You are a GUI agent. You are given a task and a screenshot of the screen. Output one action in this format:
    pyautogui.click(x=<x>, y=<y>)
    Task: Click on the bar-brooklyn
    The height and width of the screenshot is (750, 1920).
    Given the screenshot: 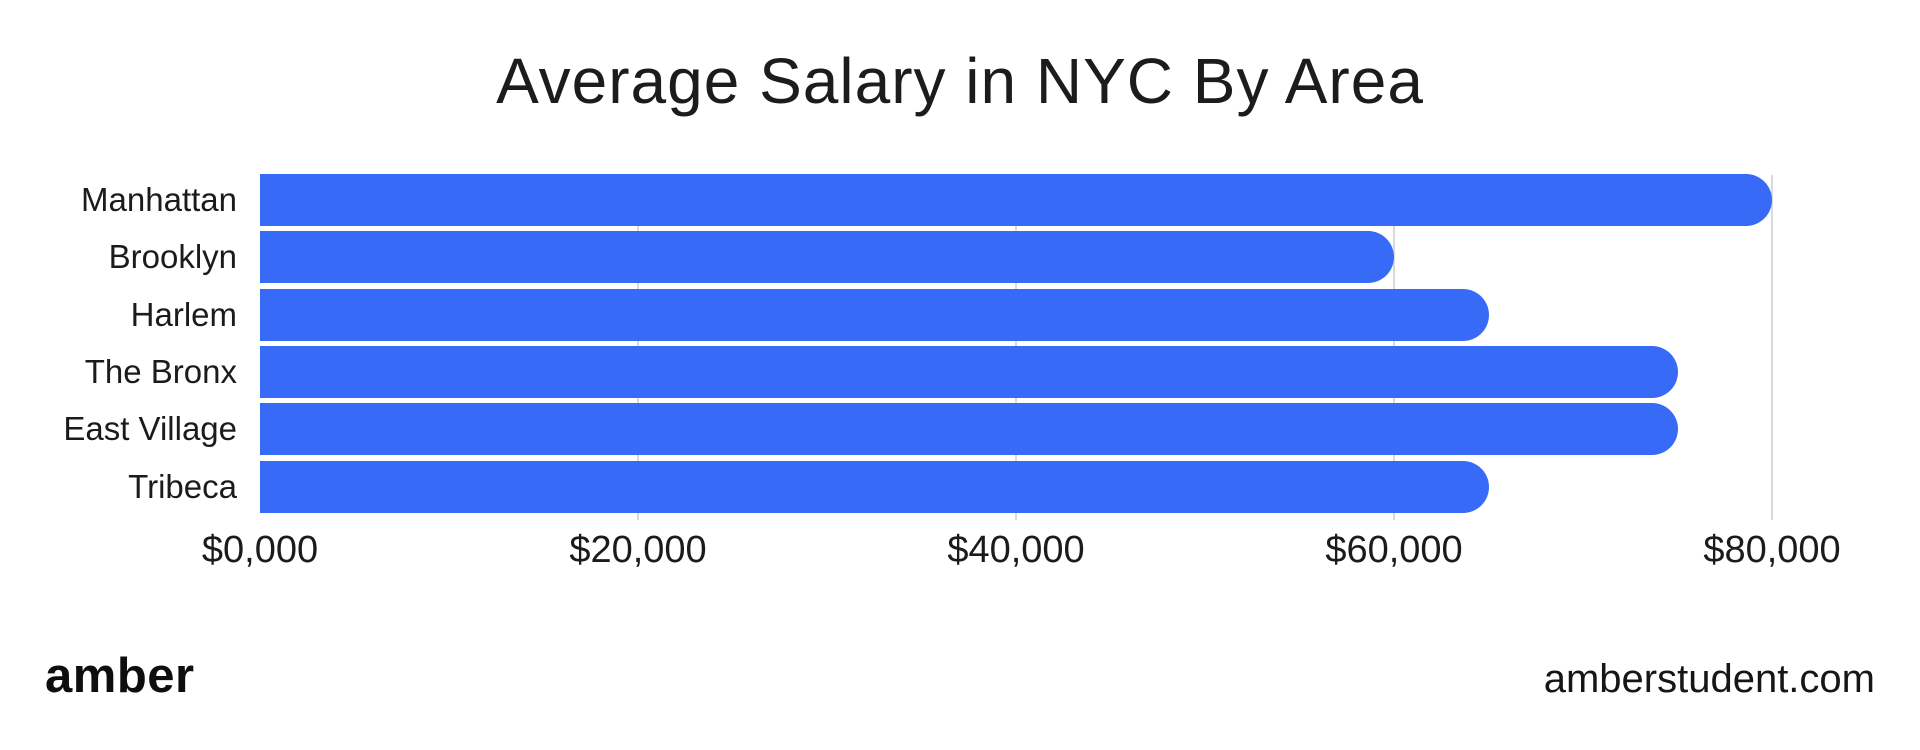 What is the action you would take?
    pyautogui.click(x=827, y=257)
    